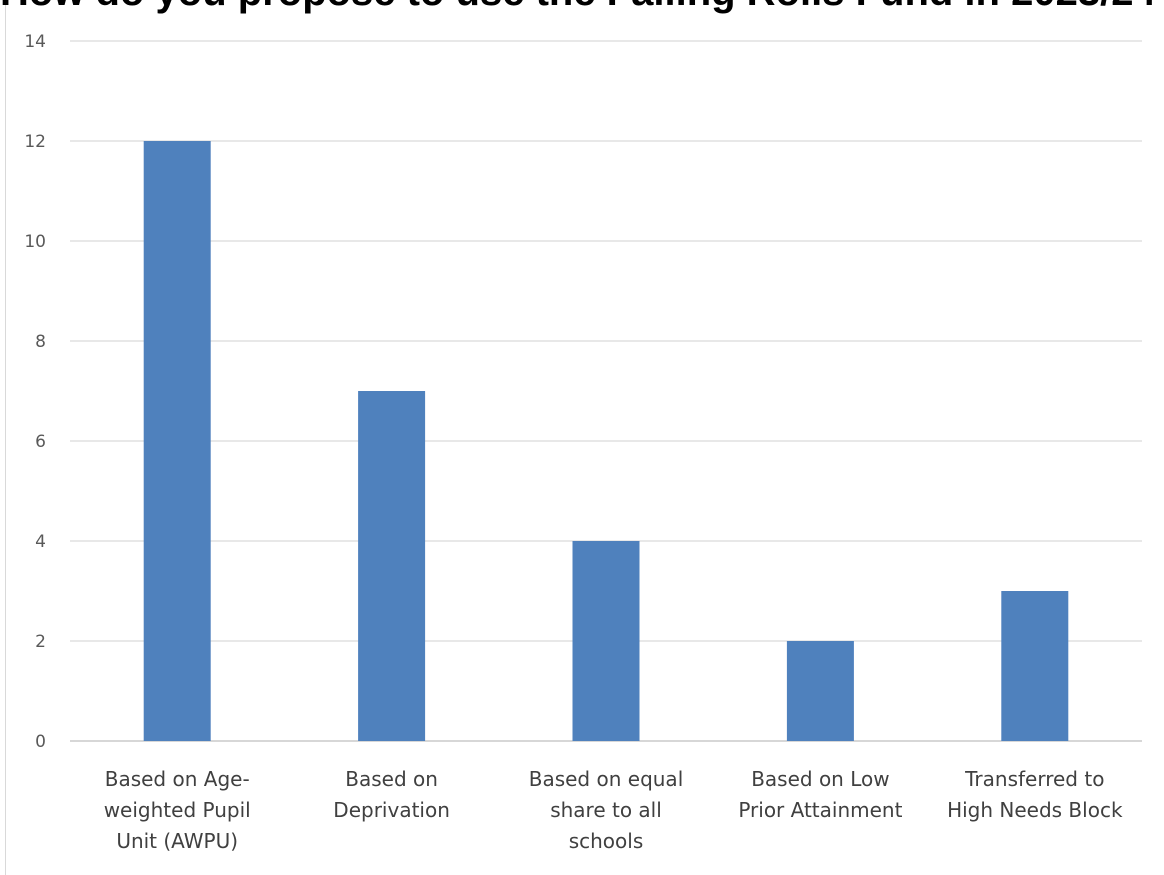 The height and width of the screenshot is (875, 1164). I want to click on x-category-label-line: Based on Age-, so click(177, 779).